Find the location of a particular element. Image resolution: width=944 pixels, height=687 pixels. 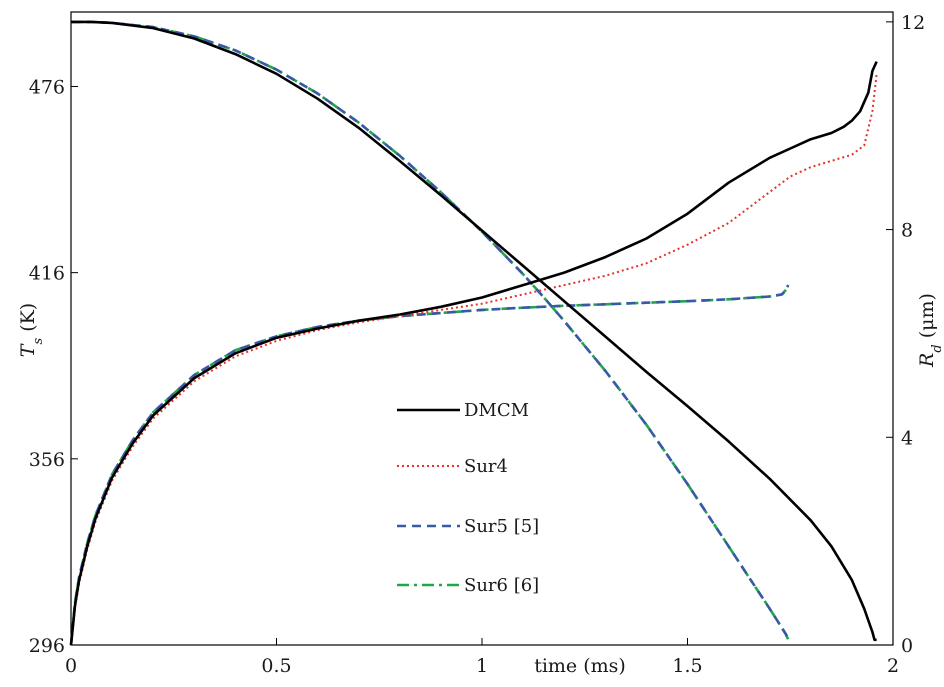

left-y-axis-label-unit: (K) is located at coordinates (28, 320).